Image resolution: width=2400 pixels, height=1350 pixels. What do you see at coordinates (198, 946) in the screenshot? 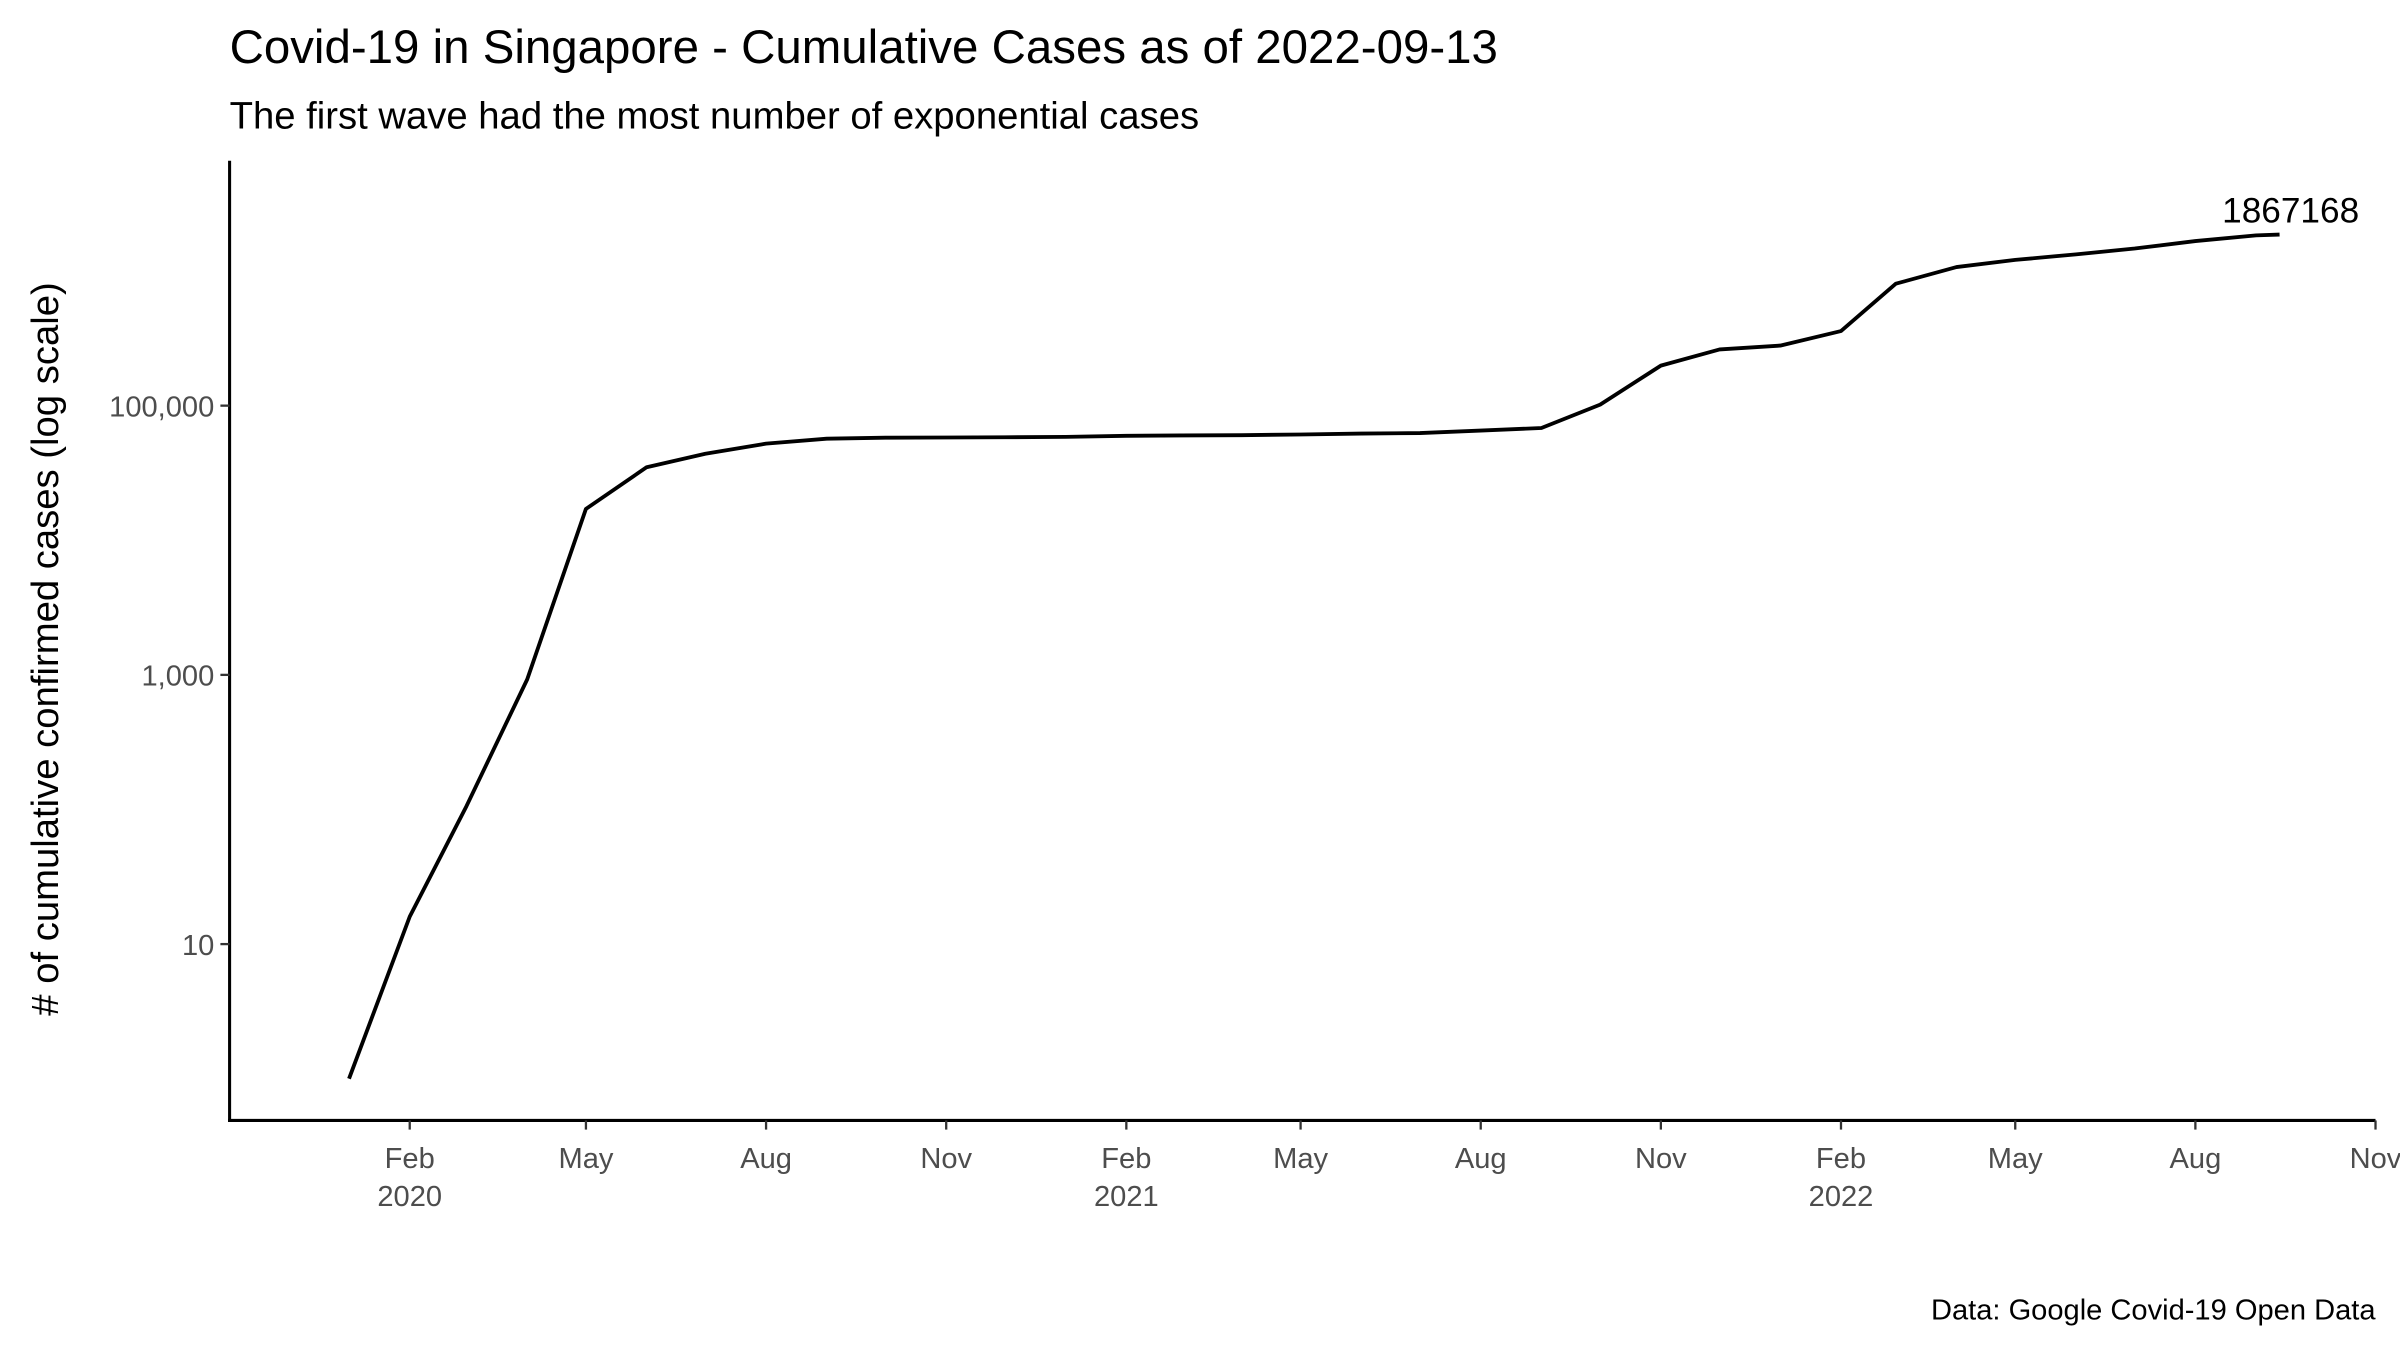
I see `y-tick-label: 10` at bounding box center [198, 946].